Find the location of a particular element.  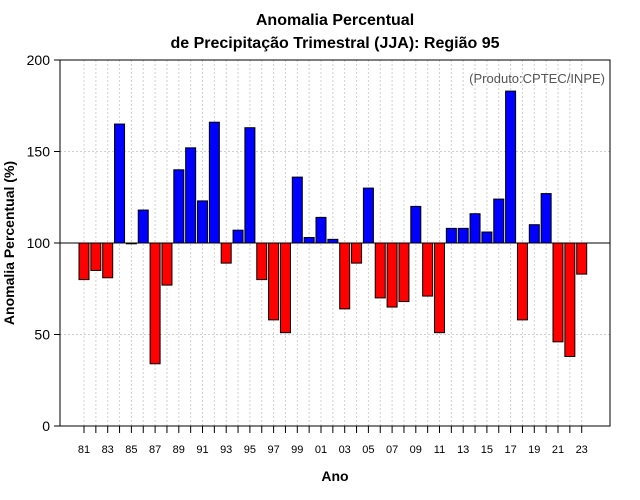

y-axis: 0 50 100 150 200 is located at coordinates (43, 243).